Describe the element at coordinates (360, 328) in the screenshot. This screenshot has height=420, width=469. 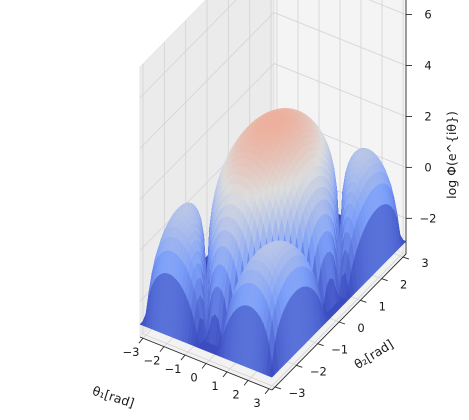
I see `y-tick-label: 0` at that location.